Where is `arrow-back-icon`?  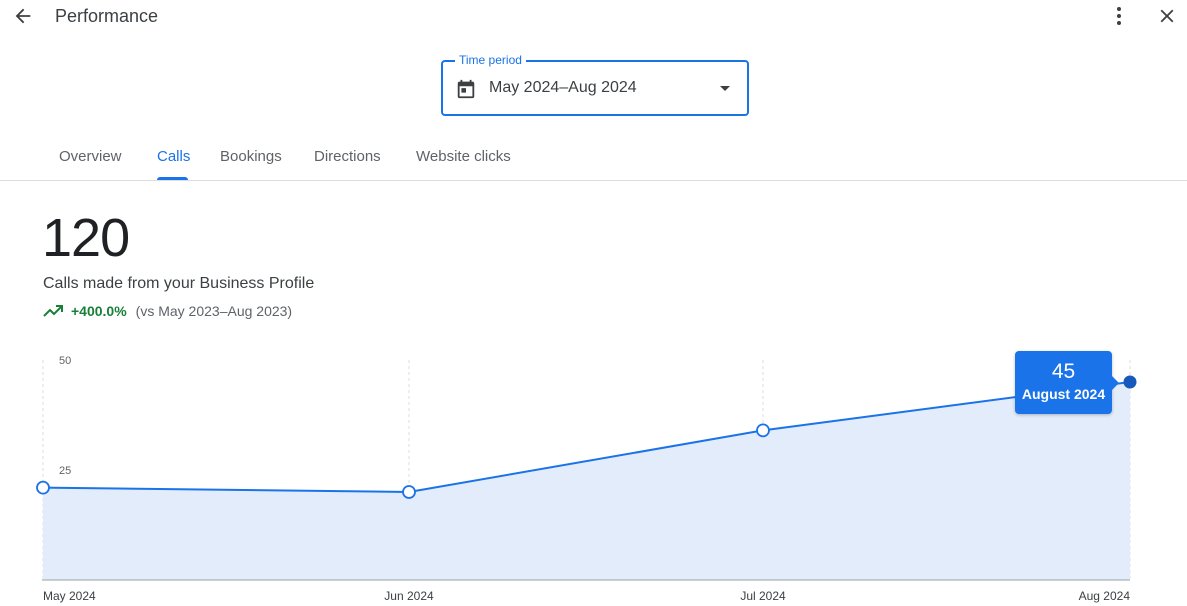
arrow-back-icon is located at coordinates (23, 16).